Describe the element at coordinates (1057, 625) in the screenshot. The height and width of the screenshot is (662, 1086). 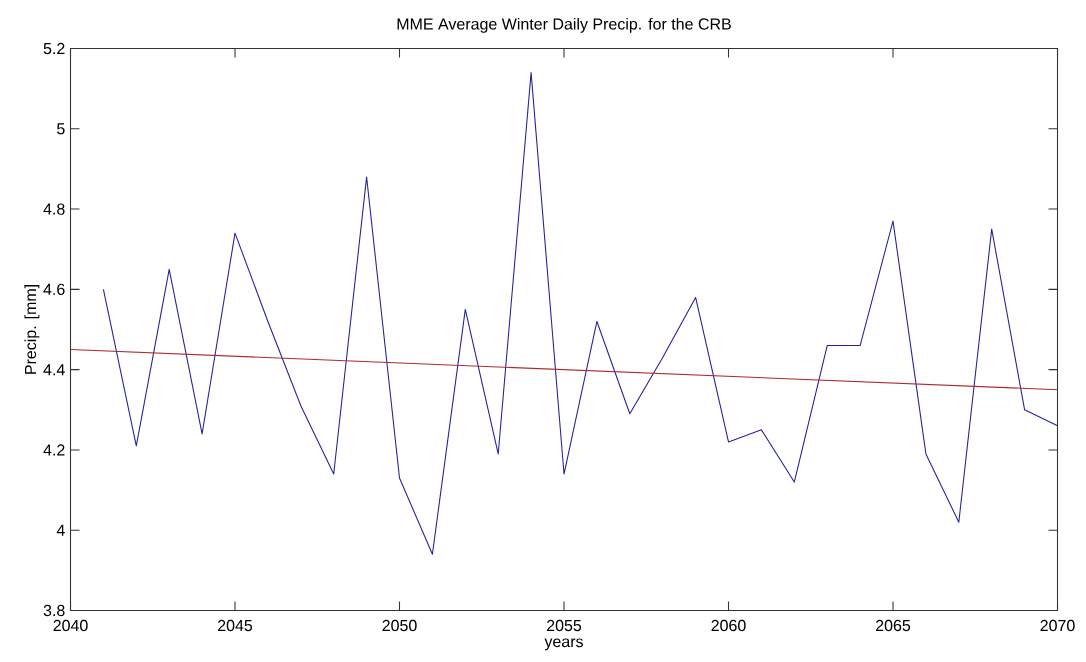
I see `x-tick-label: 2070` at that location.